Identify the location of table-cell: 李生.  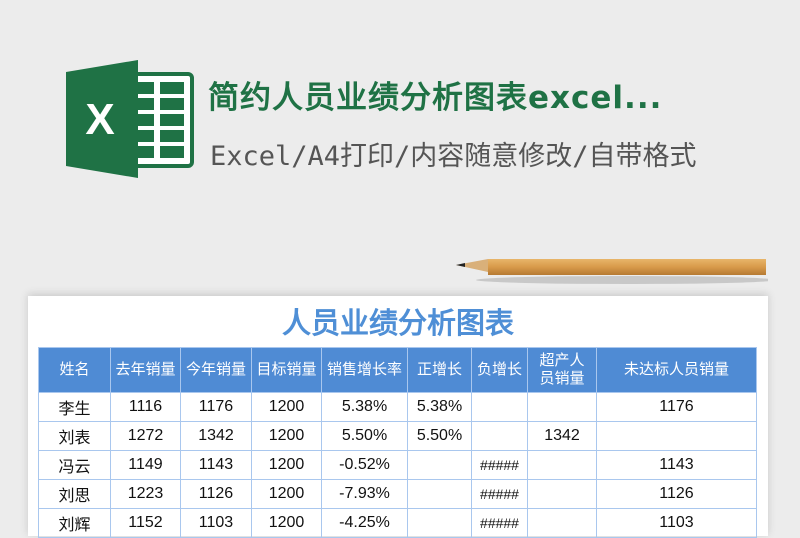
(74, 407).